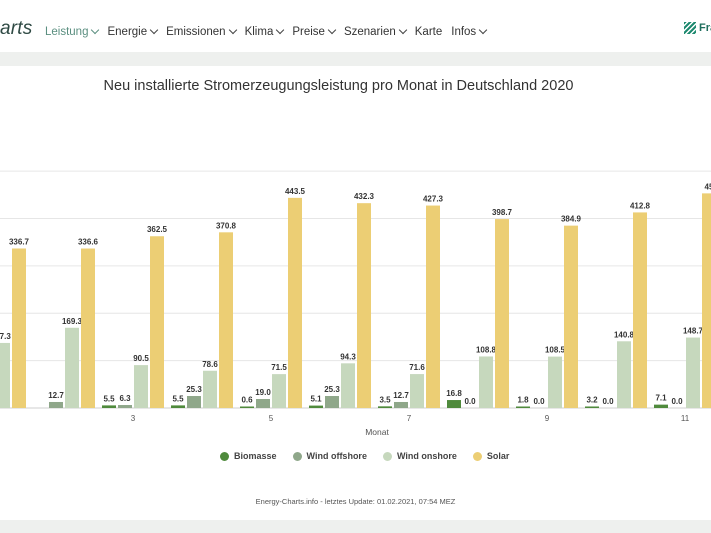 This screenshot has width=711, height=533. What do you see at coordinates (201, 31) in the screenshot?
I see `nav-item-emissionen: Emissionen` at bounding box center [201, 31].